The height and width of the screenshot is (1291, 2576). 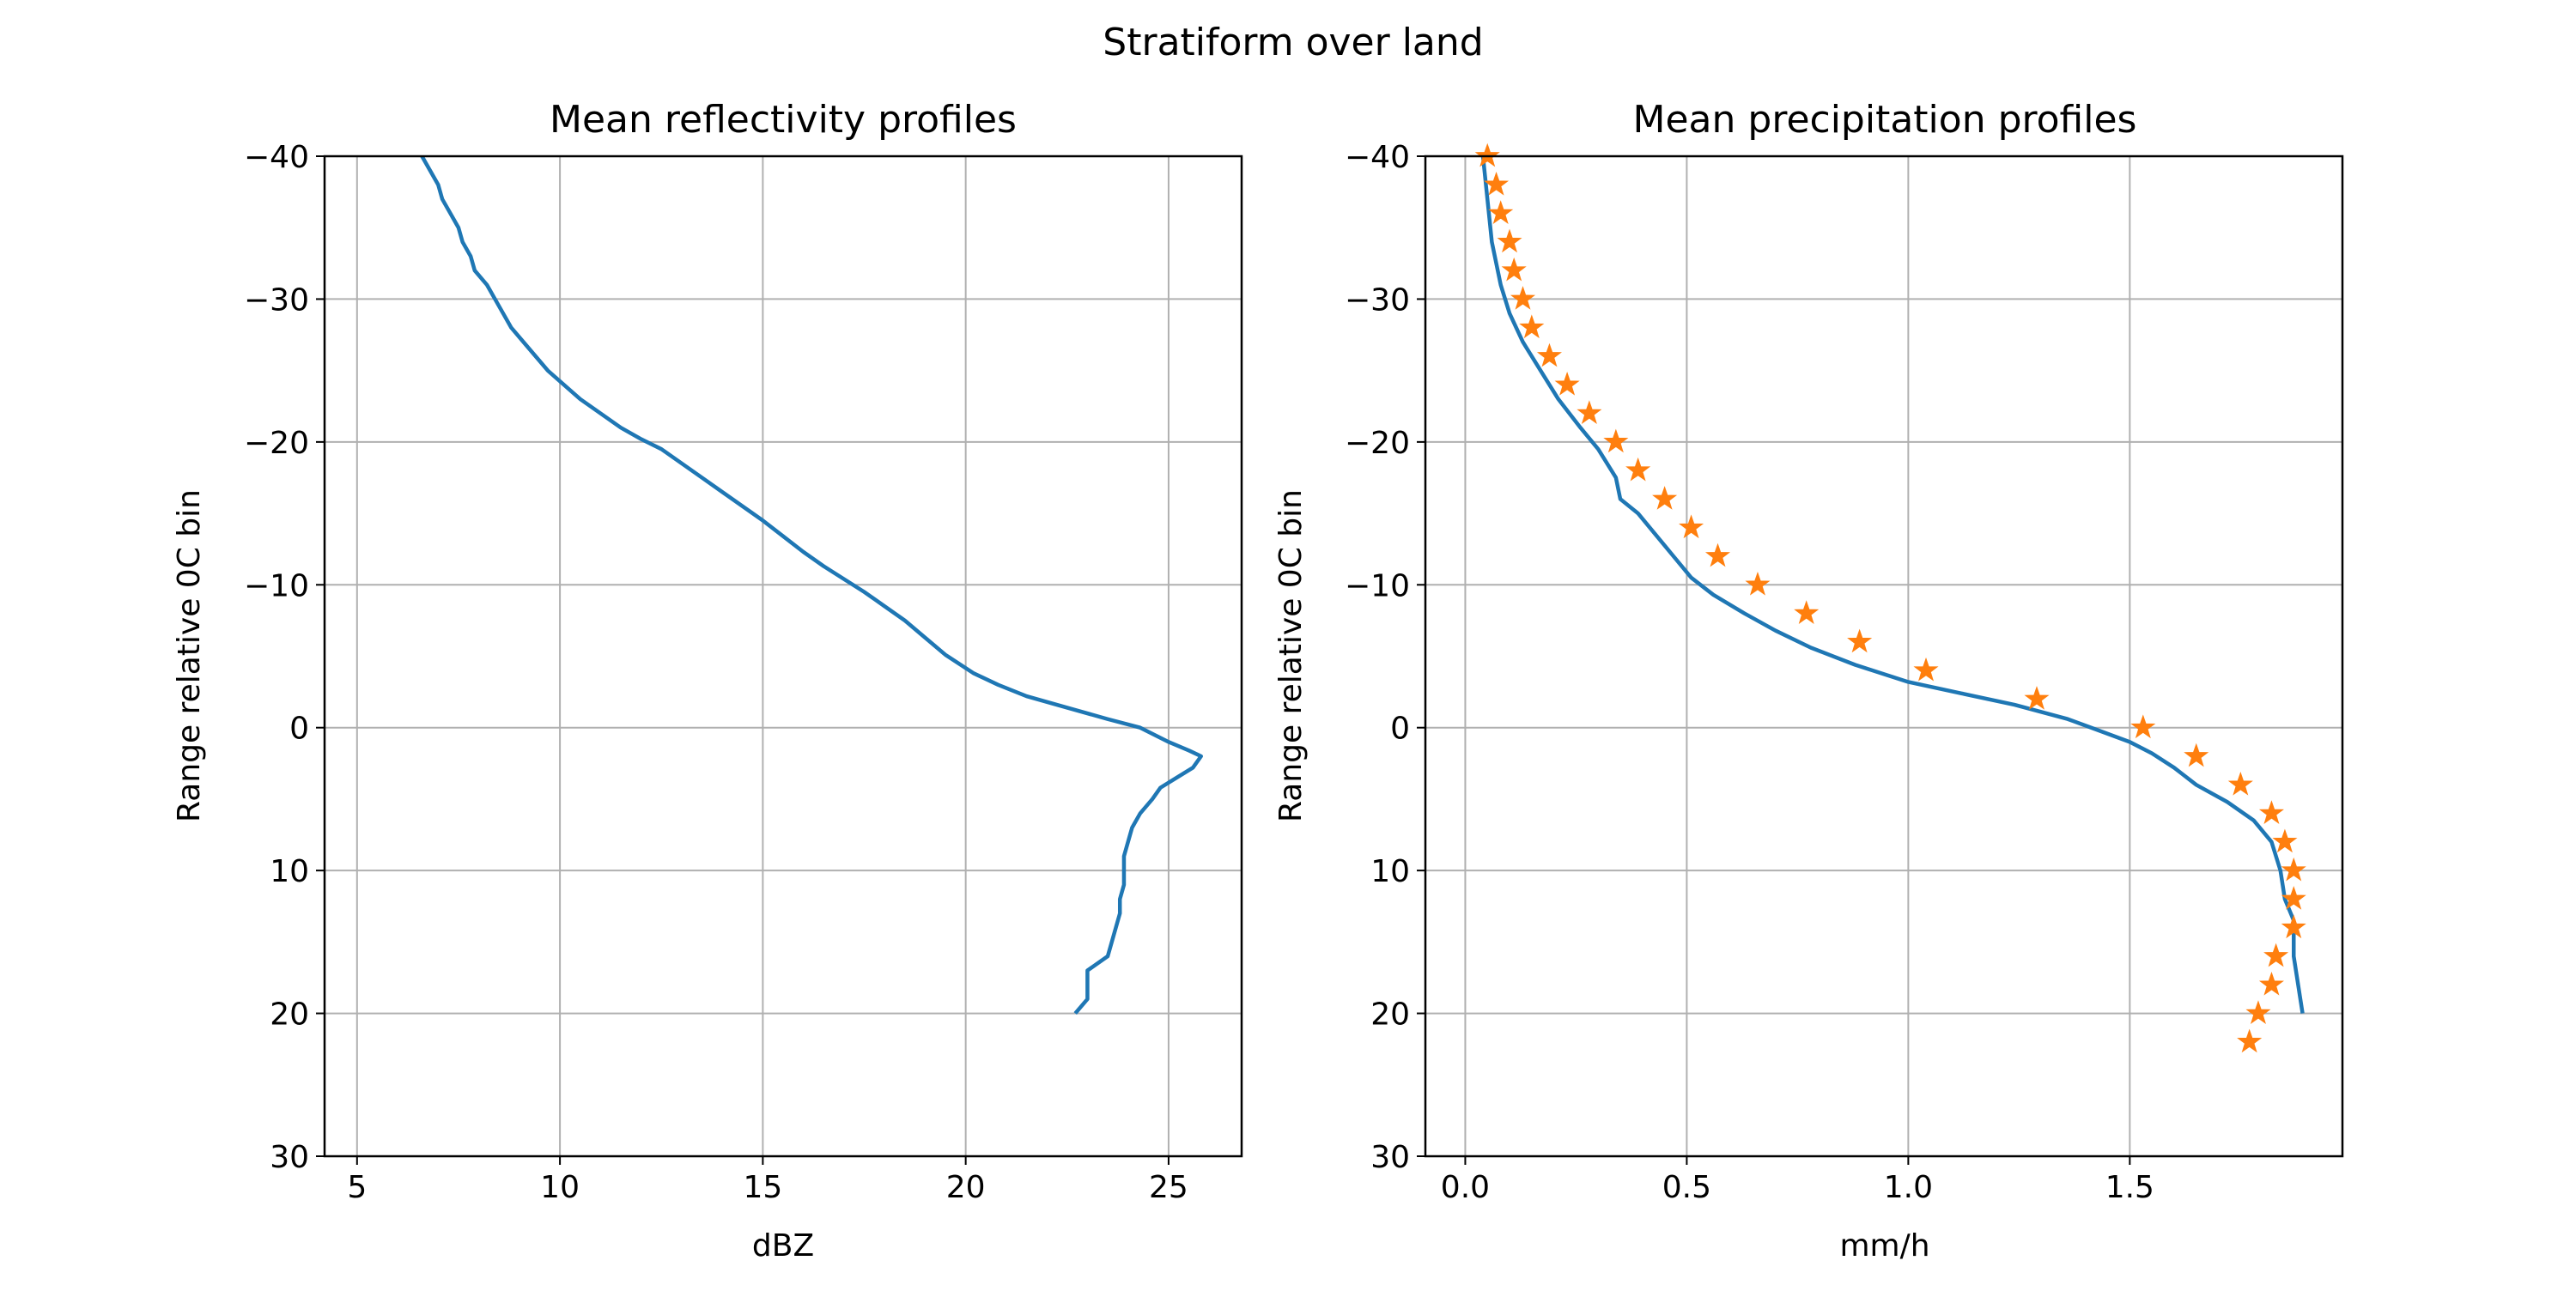 What do you see at coordinates (1390, 1015) in the screenshot?
I see `precipitation-ytick-label: 20` at bounding box center [1390, 1015].